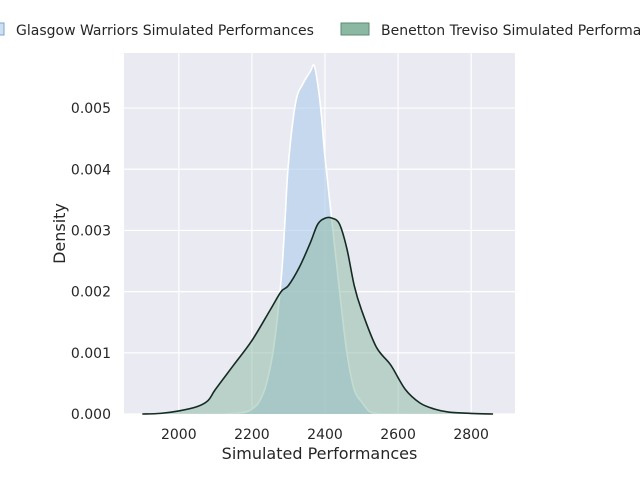 Image resolution: width=640 pixels, height=480 pixels. I want to click on legend-label-benetton: Benetton Treviso Simulated Performances, so click(510, 31).